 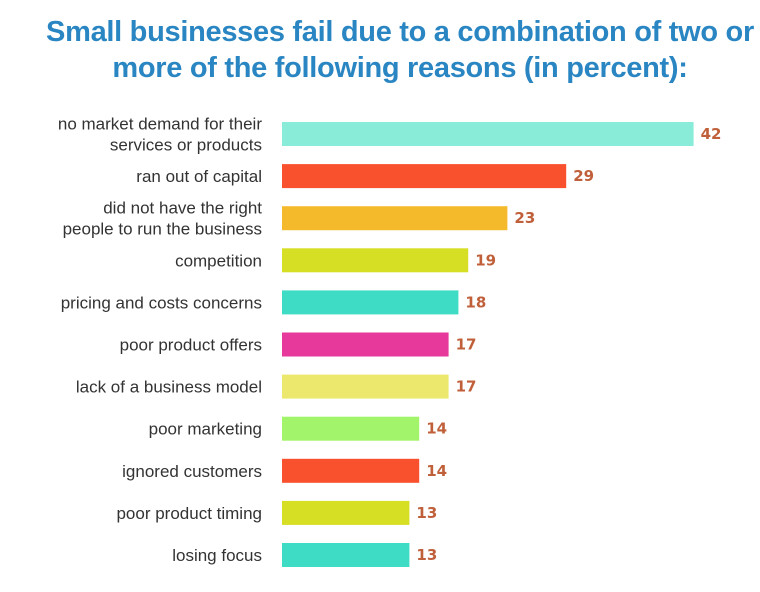 What do you see at coordinates (161, 302) in the screenshot?
I see `category-label-4: pricing and costs concerns` at bounding box center [161, 302].